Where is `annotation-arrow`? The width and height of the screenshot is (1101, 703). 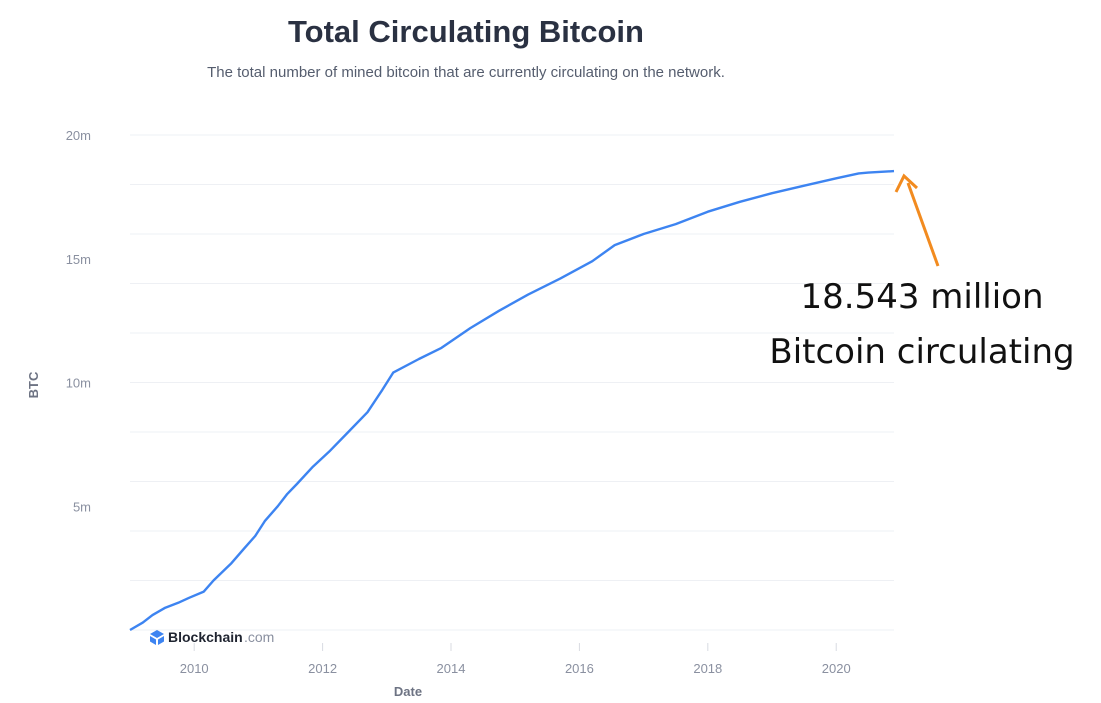
annotation-arrow is located at coordinates (923, 224).